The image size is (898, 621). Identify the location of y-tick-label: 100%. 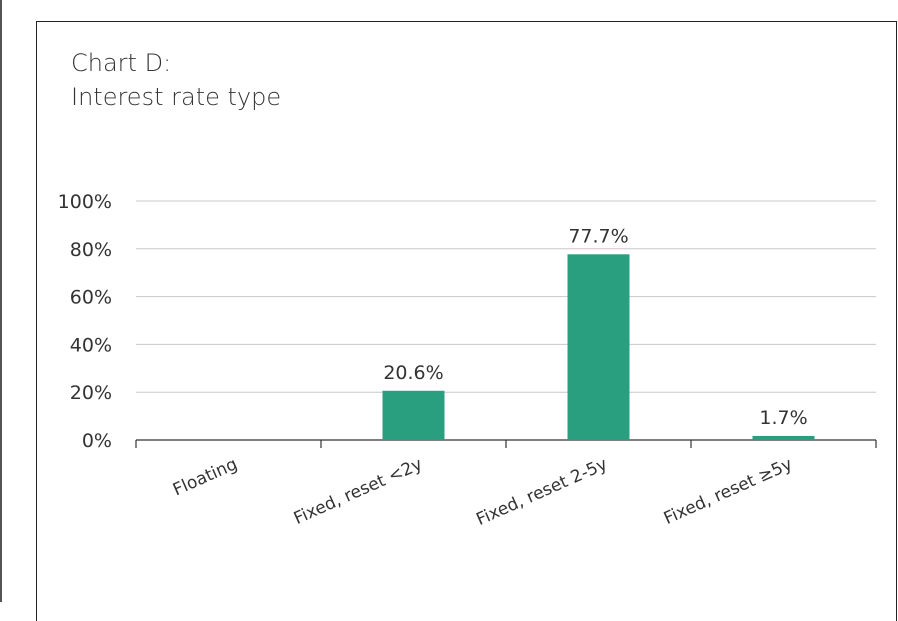
(85, 202).